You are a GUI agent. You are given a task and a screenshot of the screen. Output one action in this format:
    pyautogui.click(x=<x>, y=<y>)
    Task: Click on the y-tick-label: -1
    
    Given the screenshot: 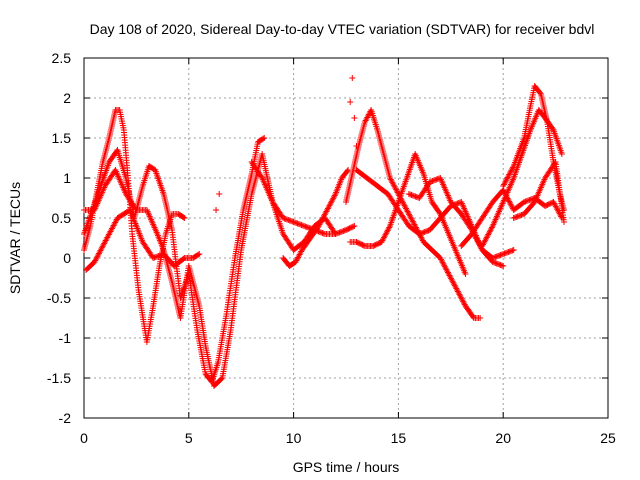 What is the action you would take?
    pyautogui.click(x=65, y=338)
    